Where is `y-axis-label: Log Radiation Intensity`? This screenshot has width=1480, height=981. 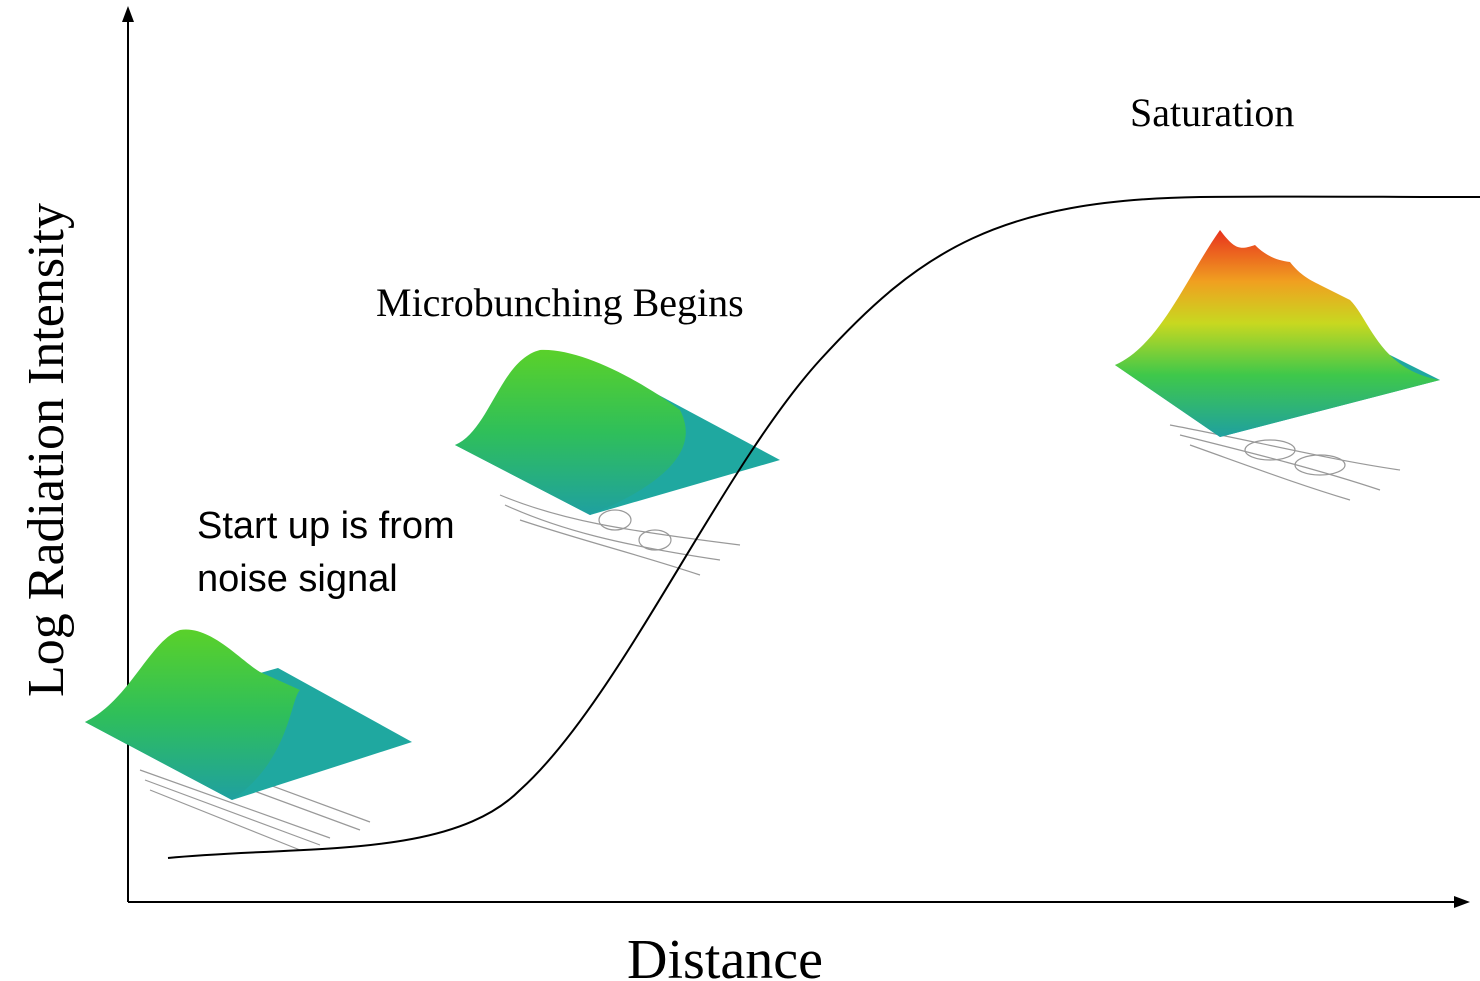
y-axis-label: Log Radiation Intensity is located at coordinates (46, 450).